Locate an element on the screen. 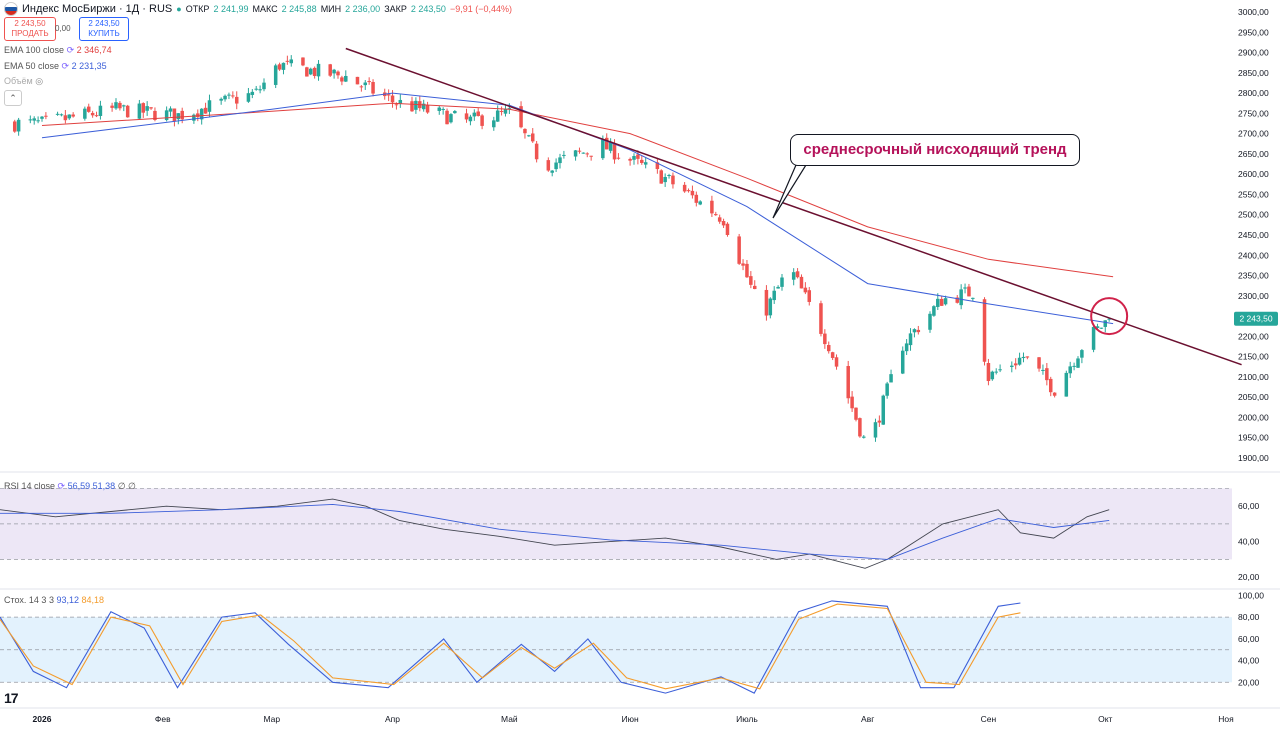 The image size is (1280, 730). stoch-k-line is located at coordinates (510, 647).